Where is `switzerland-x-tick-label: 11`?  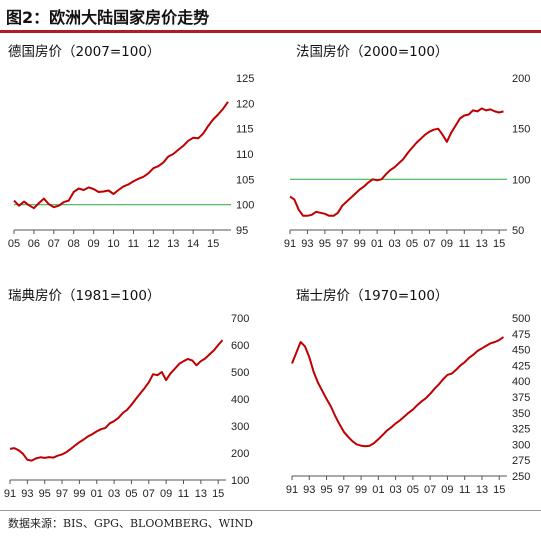 switzerland-x-tick-label: 11 is located at coordinates (464, 490).